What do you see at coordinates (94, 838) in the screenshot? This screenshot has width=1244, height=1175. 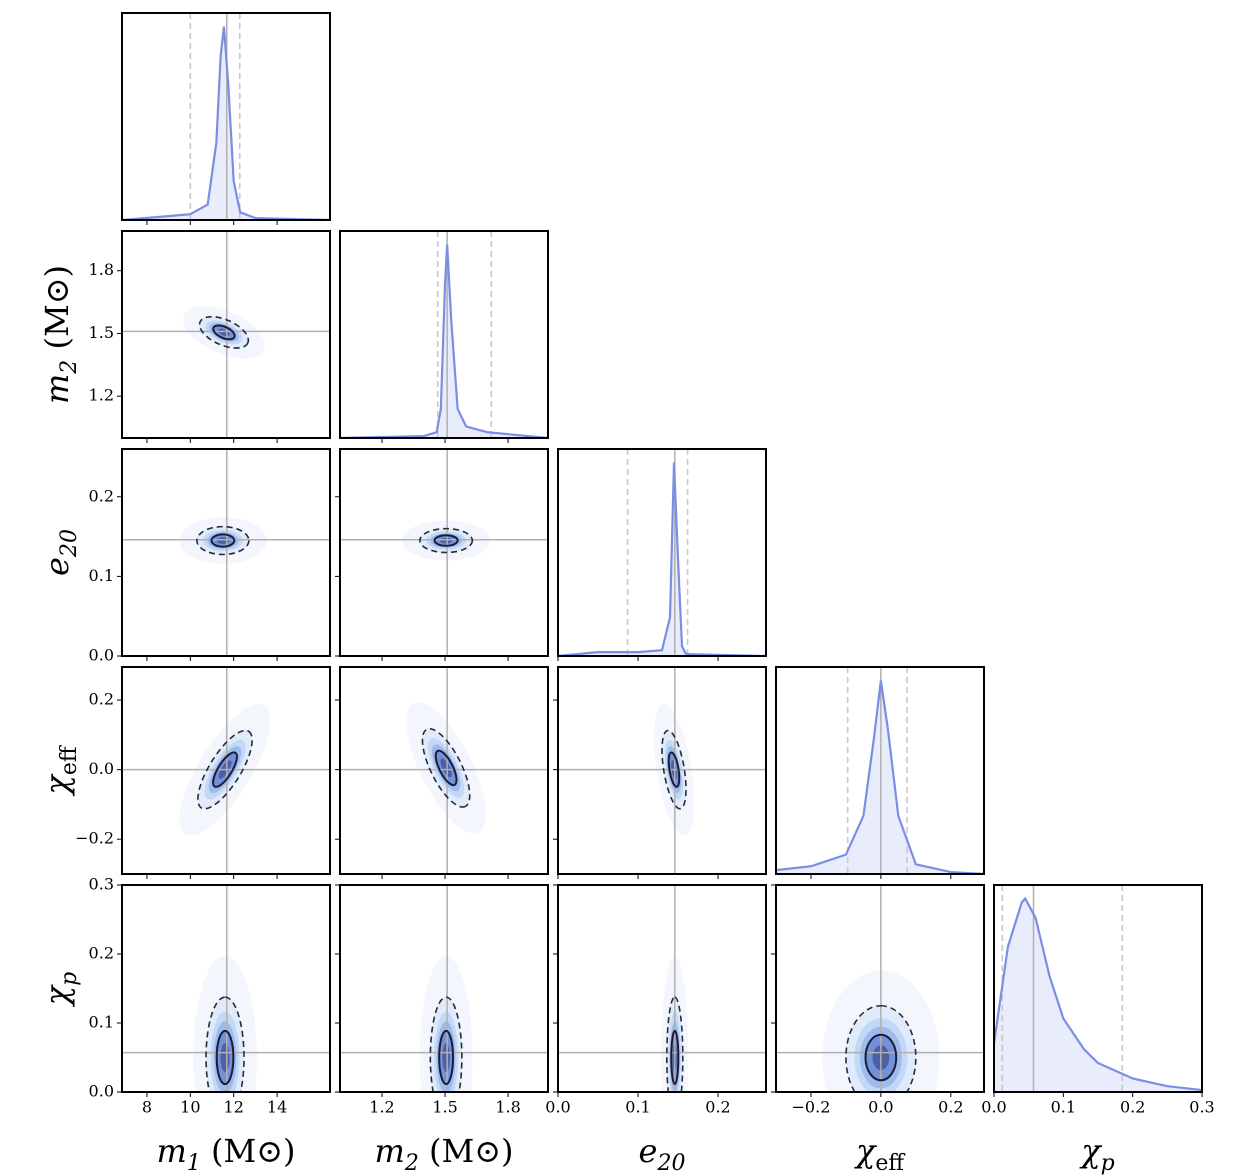 I see `y-tick-label: −0.2` at bounding box center [94, 838].